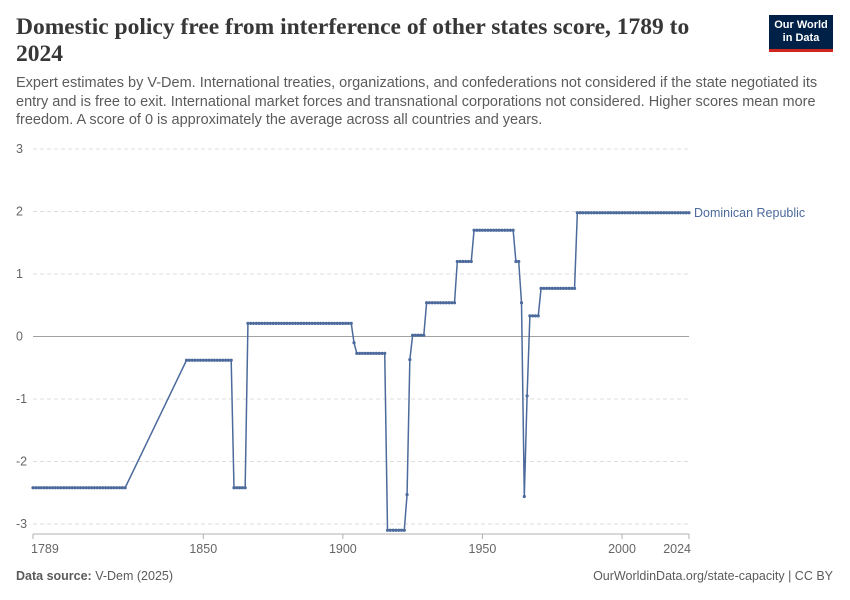  I want to click on logo-line-1: Our World, so click(801, 25).